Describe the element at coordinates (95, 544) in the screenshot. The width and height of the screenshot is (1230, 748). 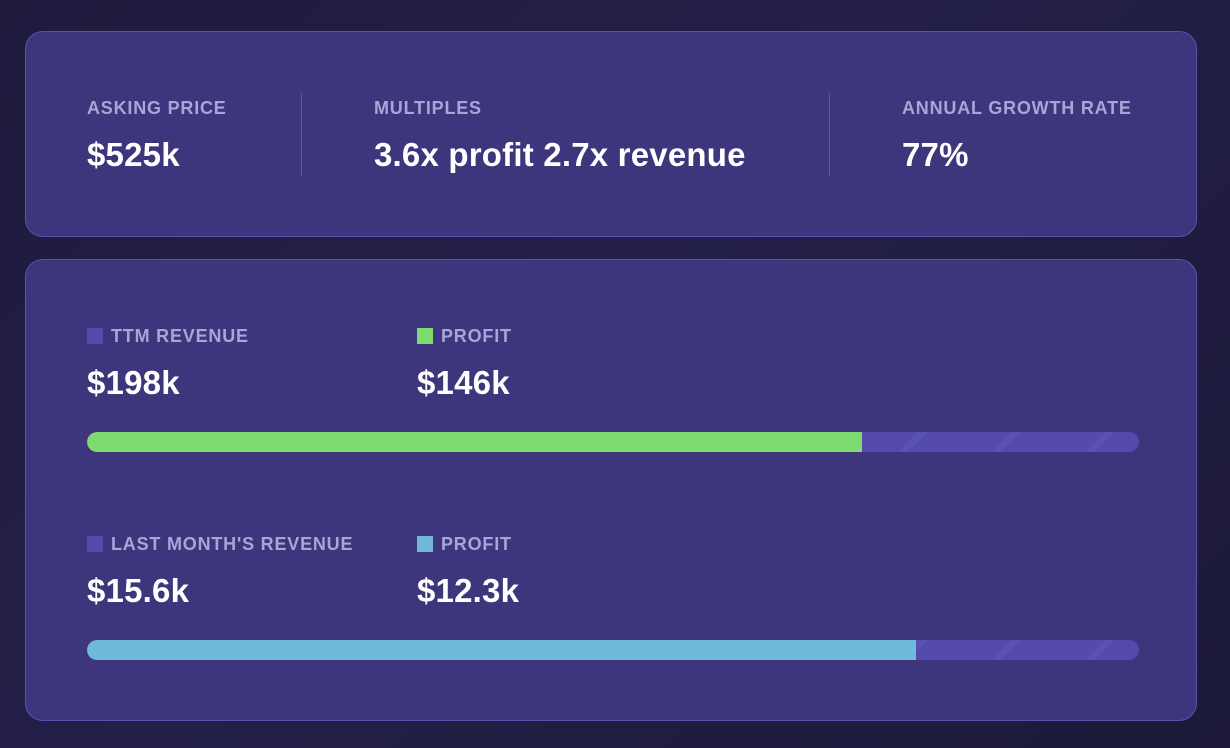
I see `last-month-revenue-swatch` at that location.